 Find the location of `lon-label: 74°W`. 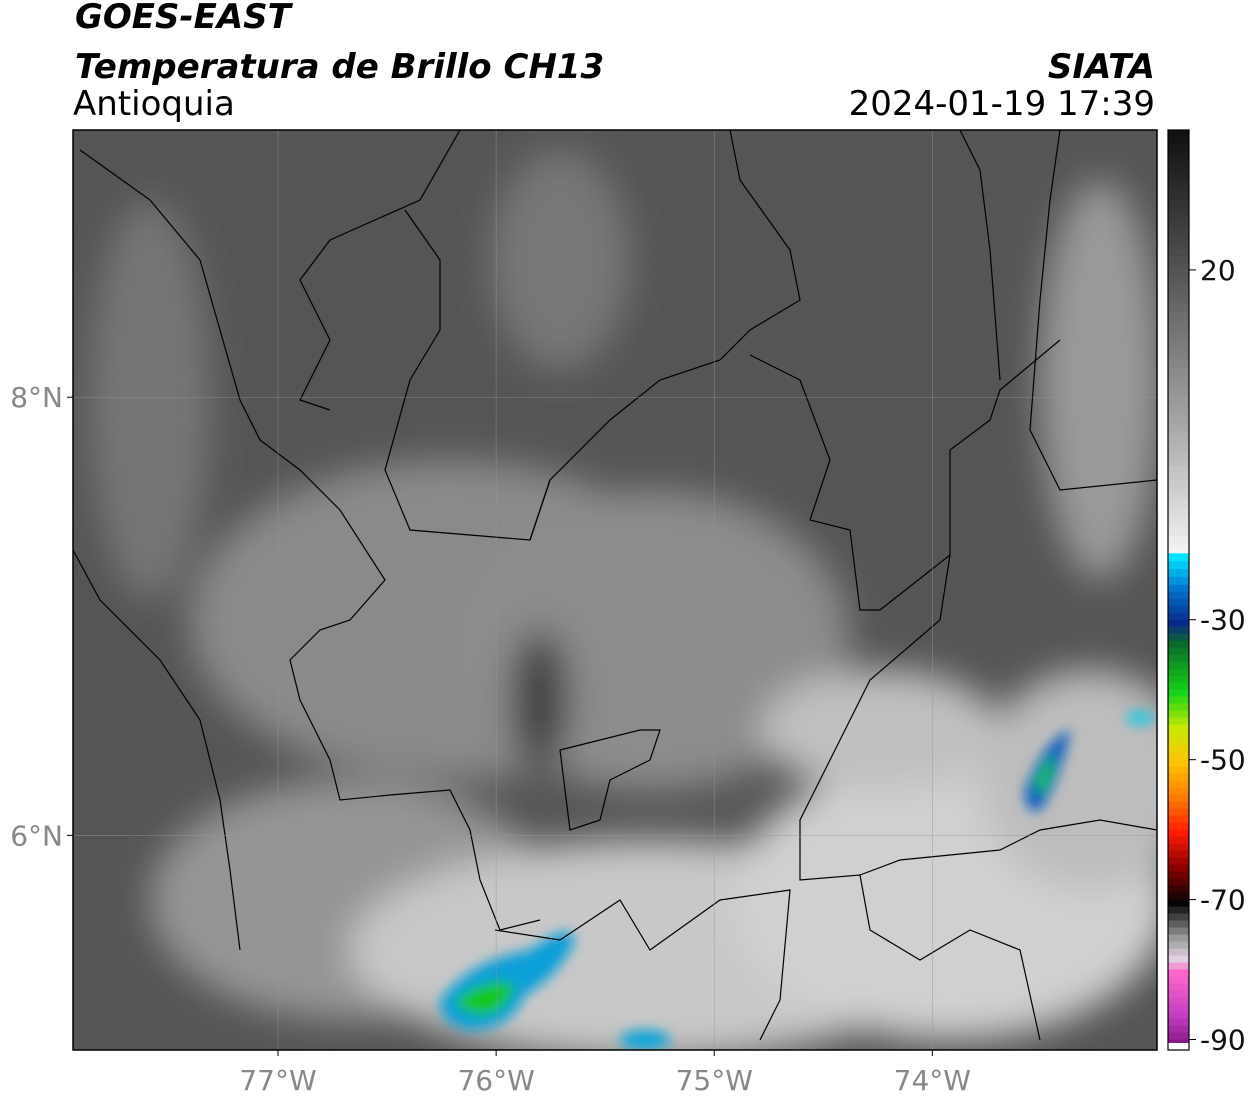

lon-label: 74°W is located at coordinates (932, 1080).